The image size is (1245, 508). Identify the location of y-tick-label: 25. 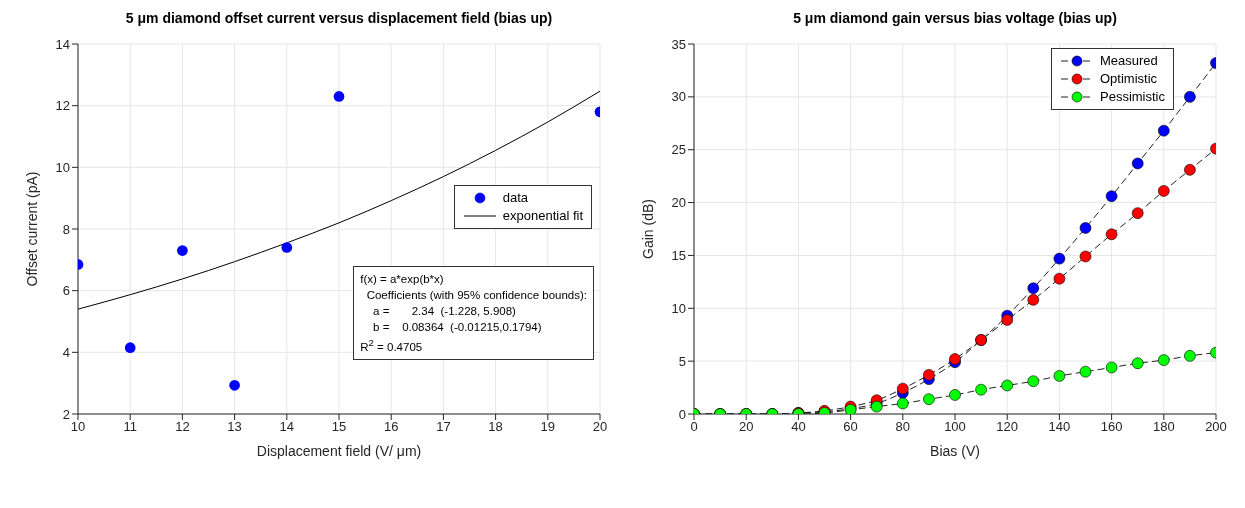
(678, 150).